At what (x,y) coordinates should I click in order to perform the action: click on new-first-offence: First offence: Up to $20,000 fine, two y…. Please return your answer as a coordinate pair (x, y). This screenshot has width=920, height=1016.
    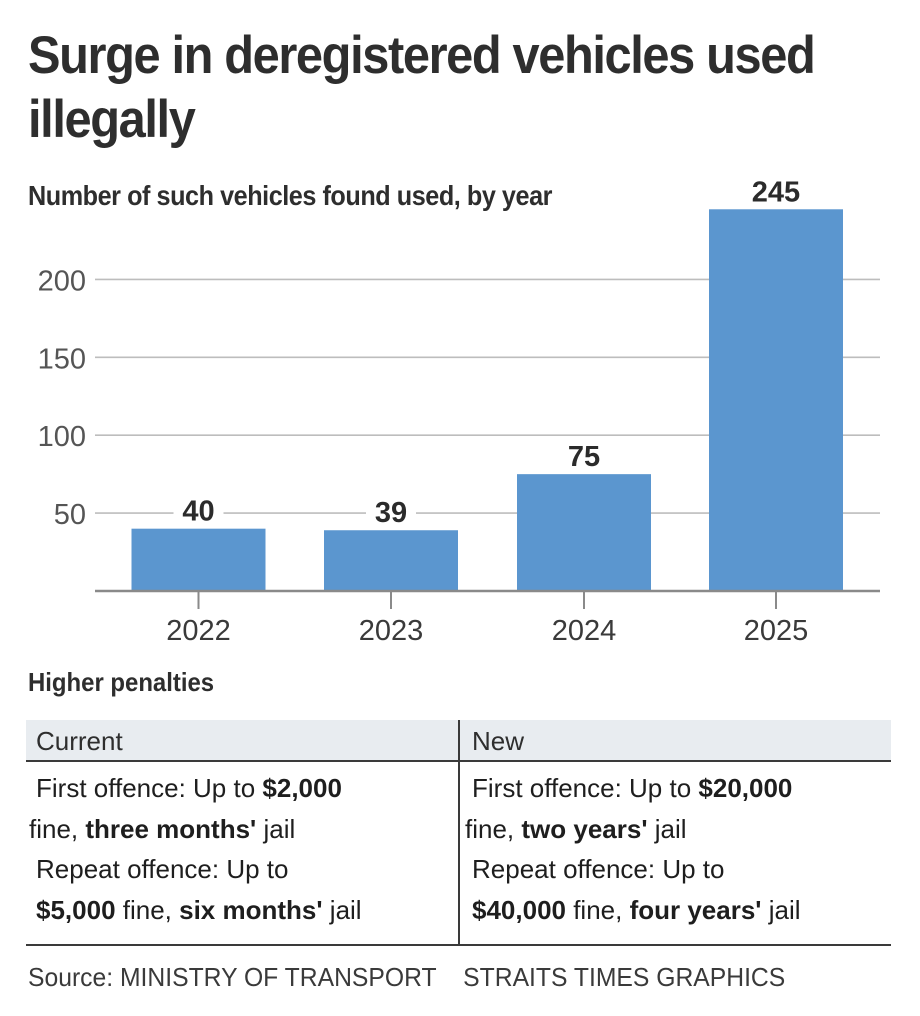
    Looking at the image, I should click on (678, 808).